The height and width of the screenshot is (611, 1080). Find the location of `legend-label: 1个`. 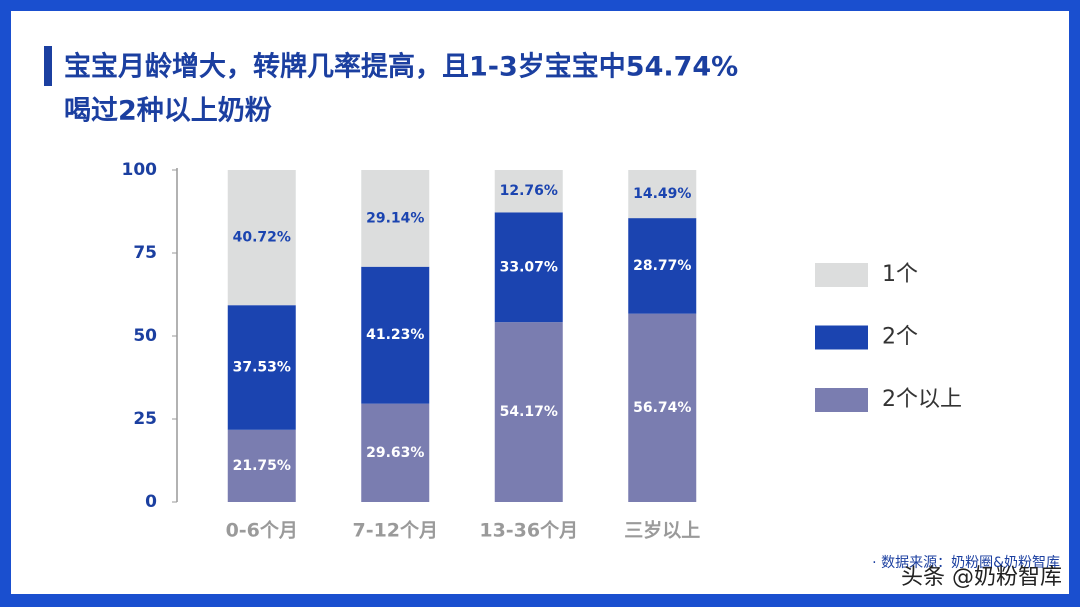

legend-label: 1个 is located at coordinates (900, 274).